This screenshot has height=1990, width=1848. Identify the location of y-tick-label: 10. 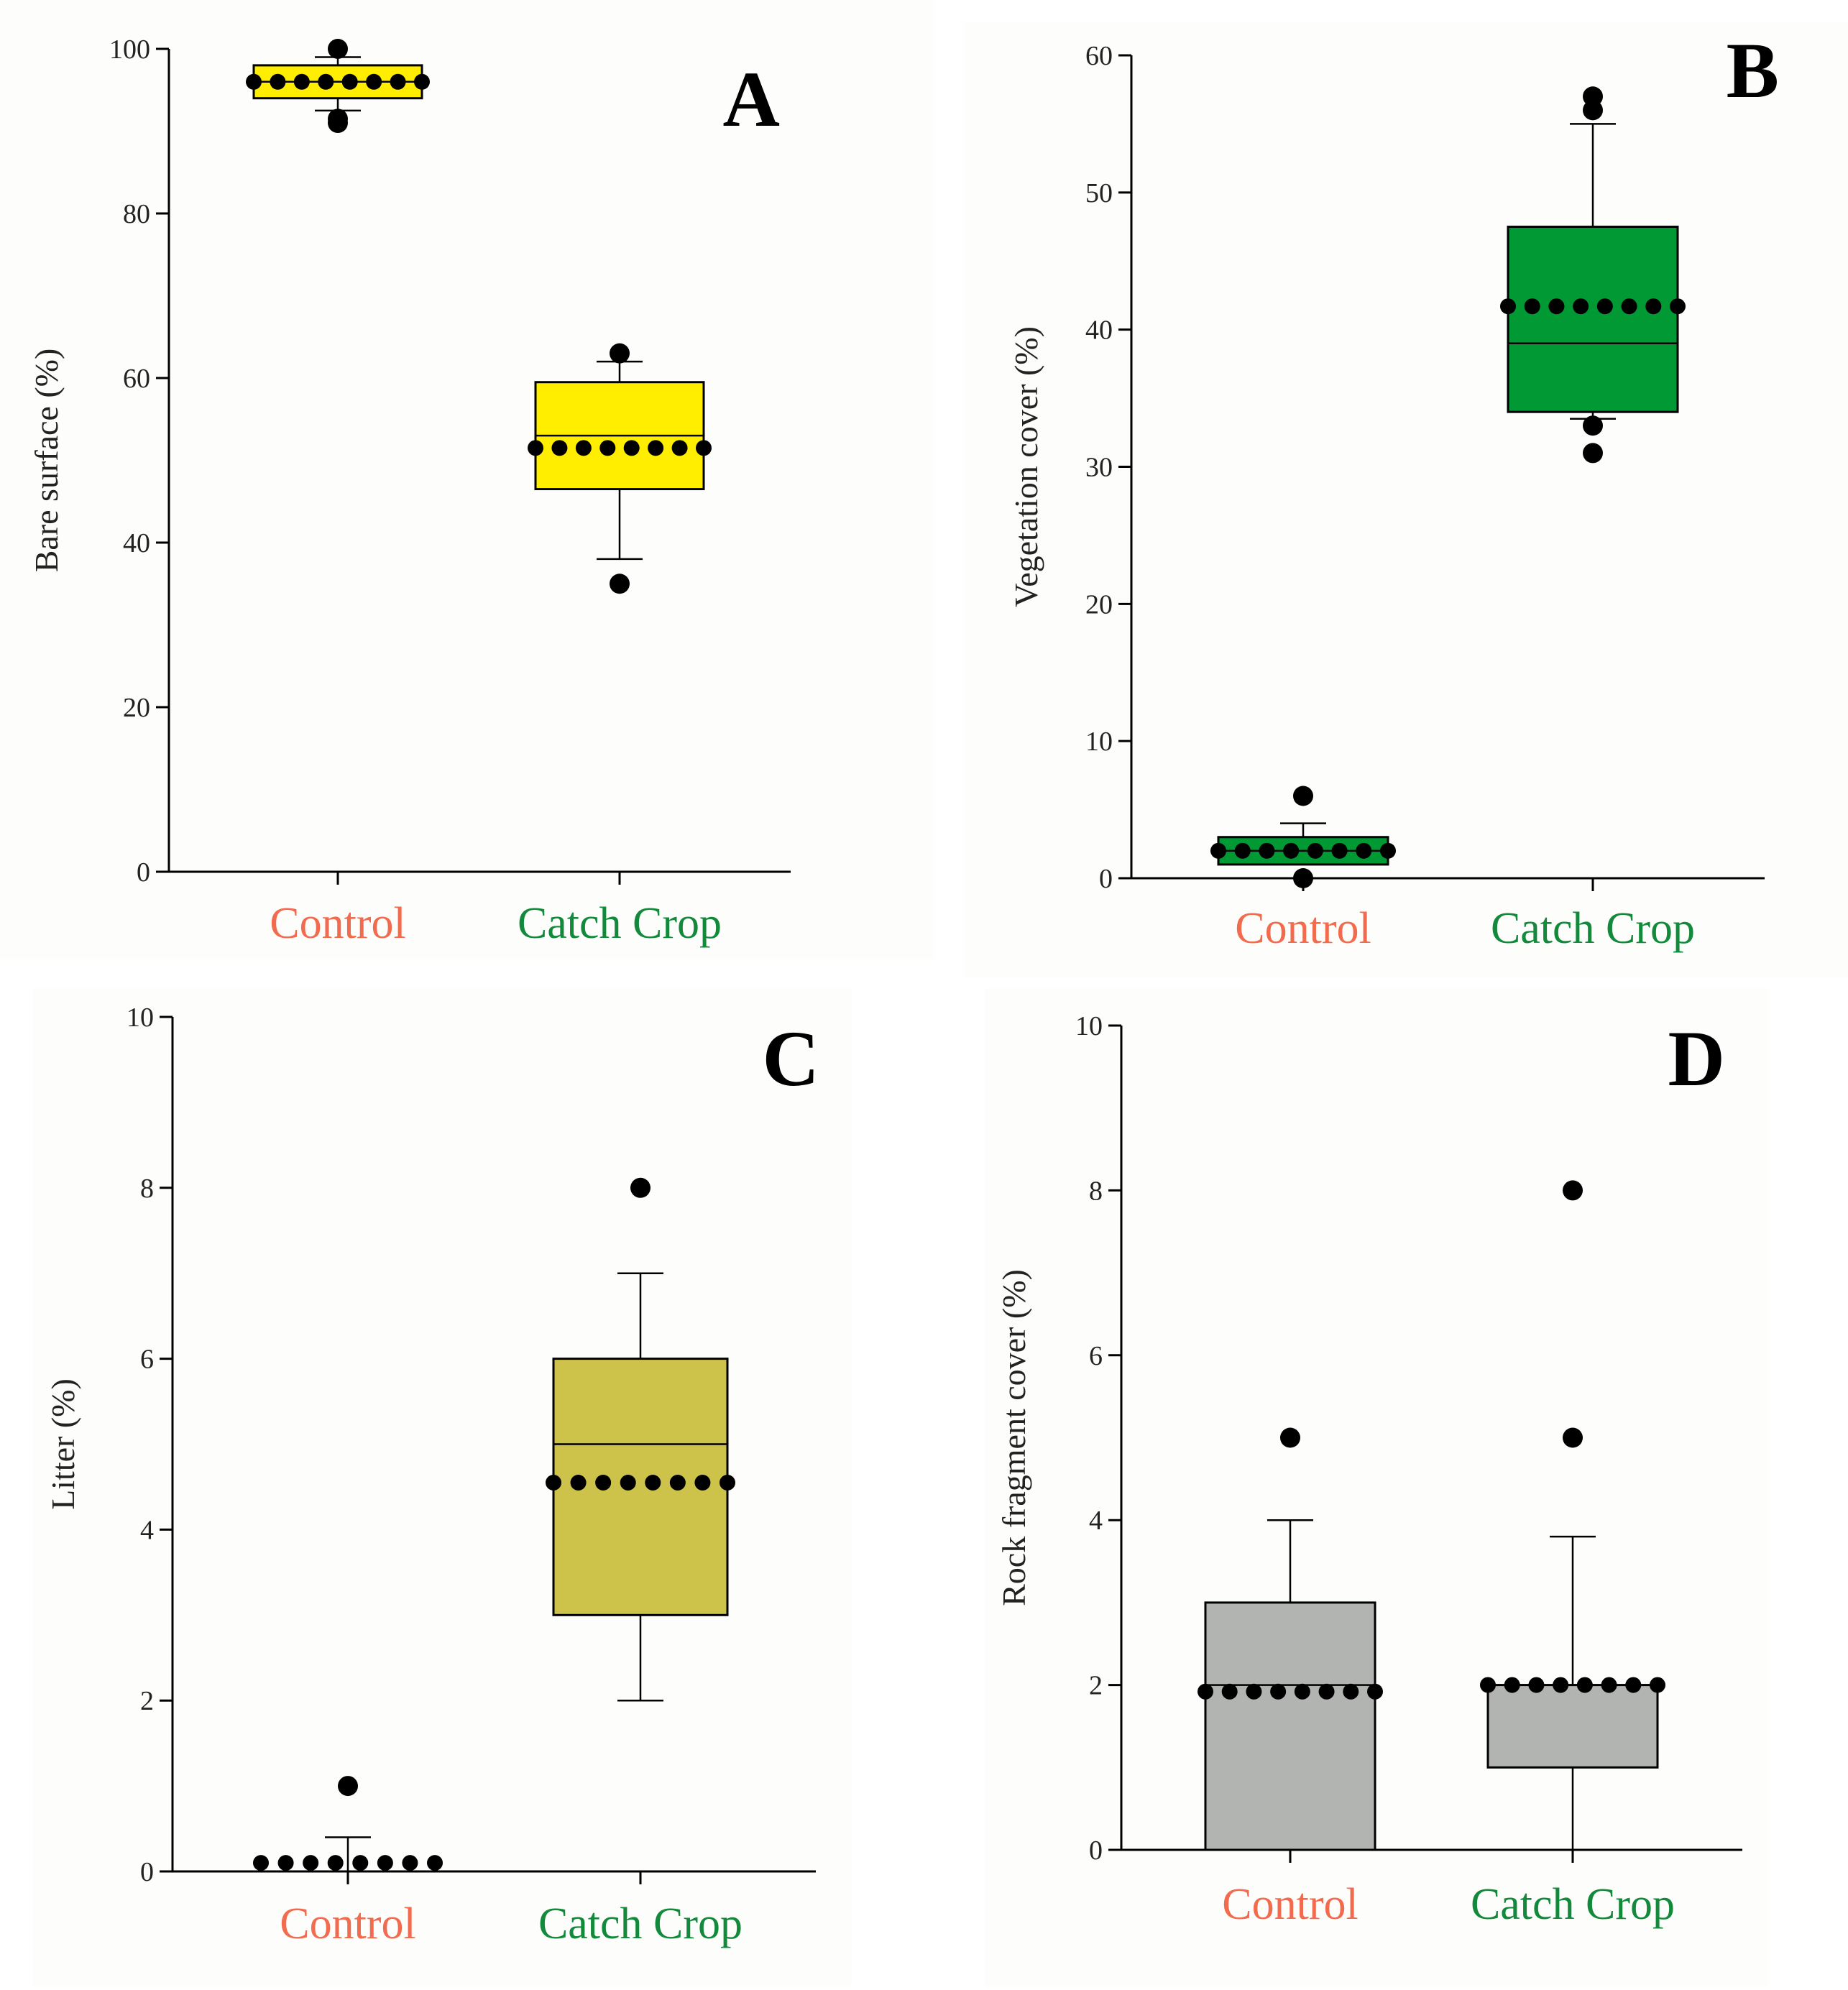
(1089, 1026).